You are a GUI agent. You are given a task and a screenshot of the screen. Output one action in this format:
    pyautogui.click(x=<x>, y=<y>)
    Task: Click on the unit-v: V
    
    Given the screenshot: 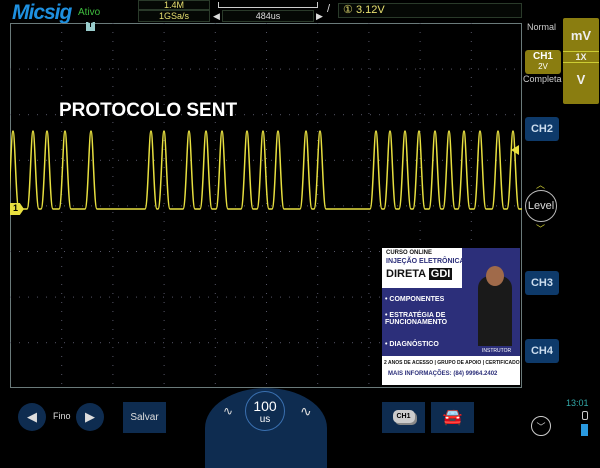 What is the action you would take?
    pyautogui.click(x=581, y=79)
    